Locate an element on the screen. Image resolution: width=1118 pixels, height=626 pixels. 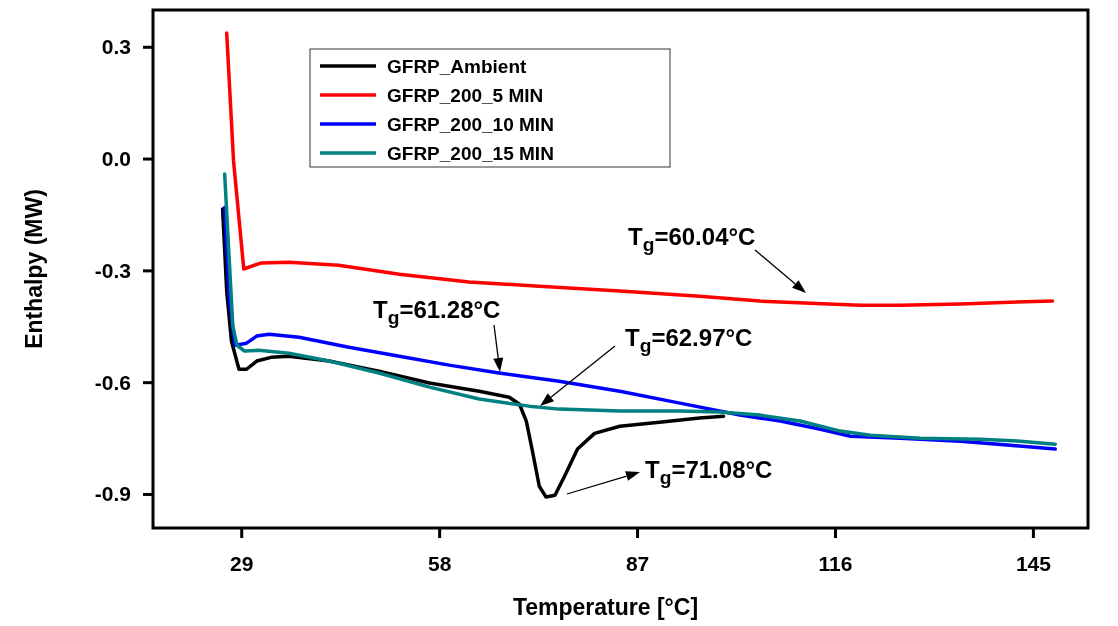
legend-label: GFRP_200_5 MIN is located at coordinates (465, 95).